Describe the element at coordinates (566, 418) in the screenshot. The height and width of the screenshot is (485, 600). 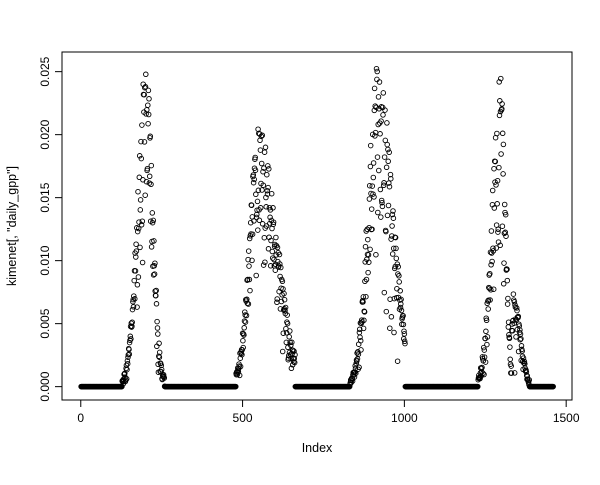
I see `x-tick-label: 1500` at that location.